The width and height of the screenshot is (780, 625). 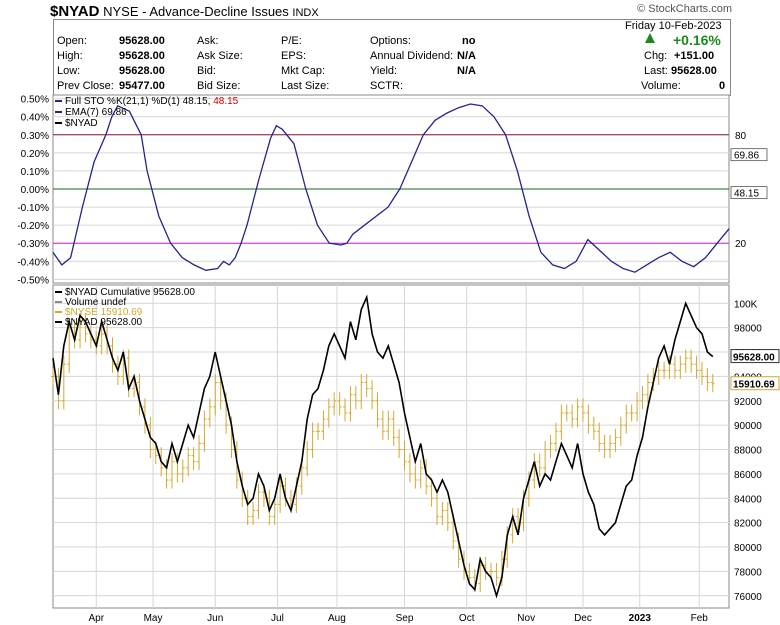 What do you see at coordinates (33, 280) in the screenshot?
I see `y-tick-label: -0.50%` at bounding box center [33, 280].